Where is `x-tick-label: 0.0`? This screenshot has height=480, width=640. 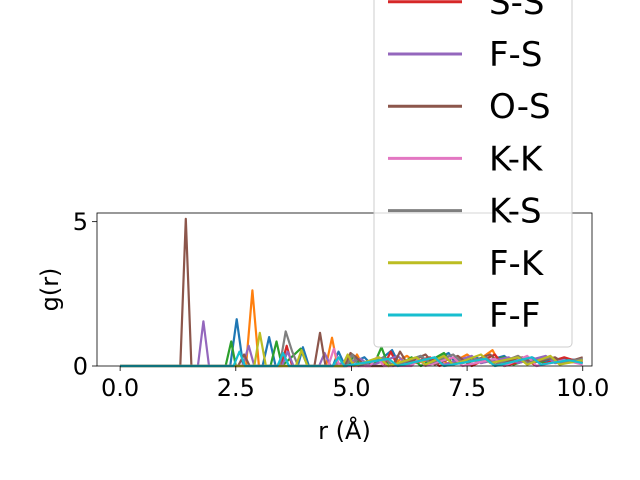 x-tick-label: 0.0 is located at coordinates (120, 388).